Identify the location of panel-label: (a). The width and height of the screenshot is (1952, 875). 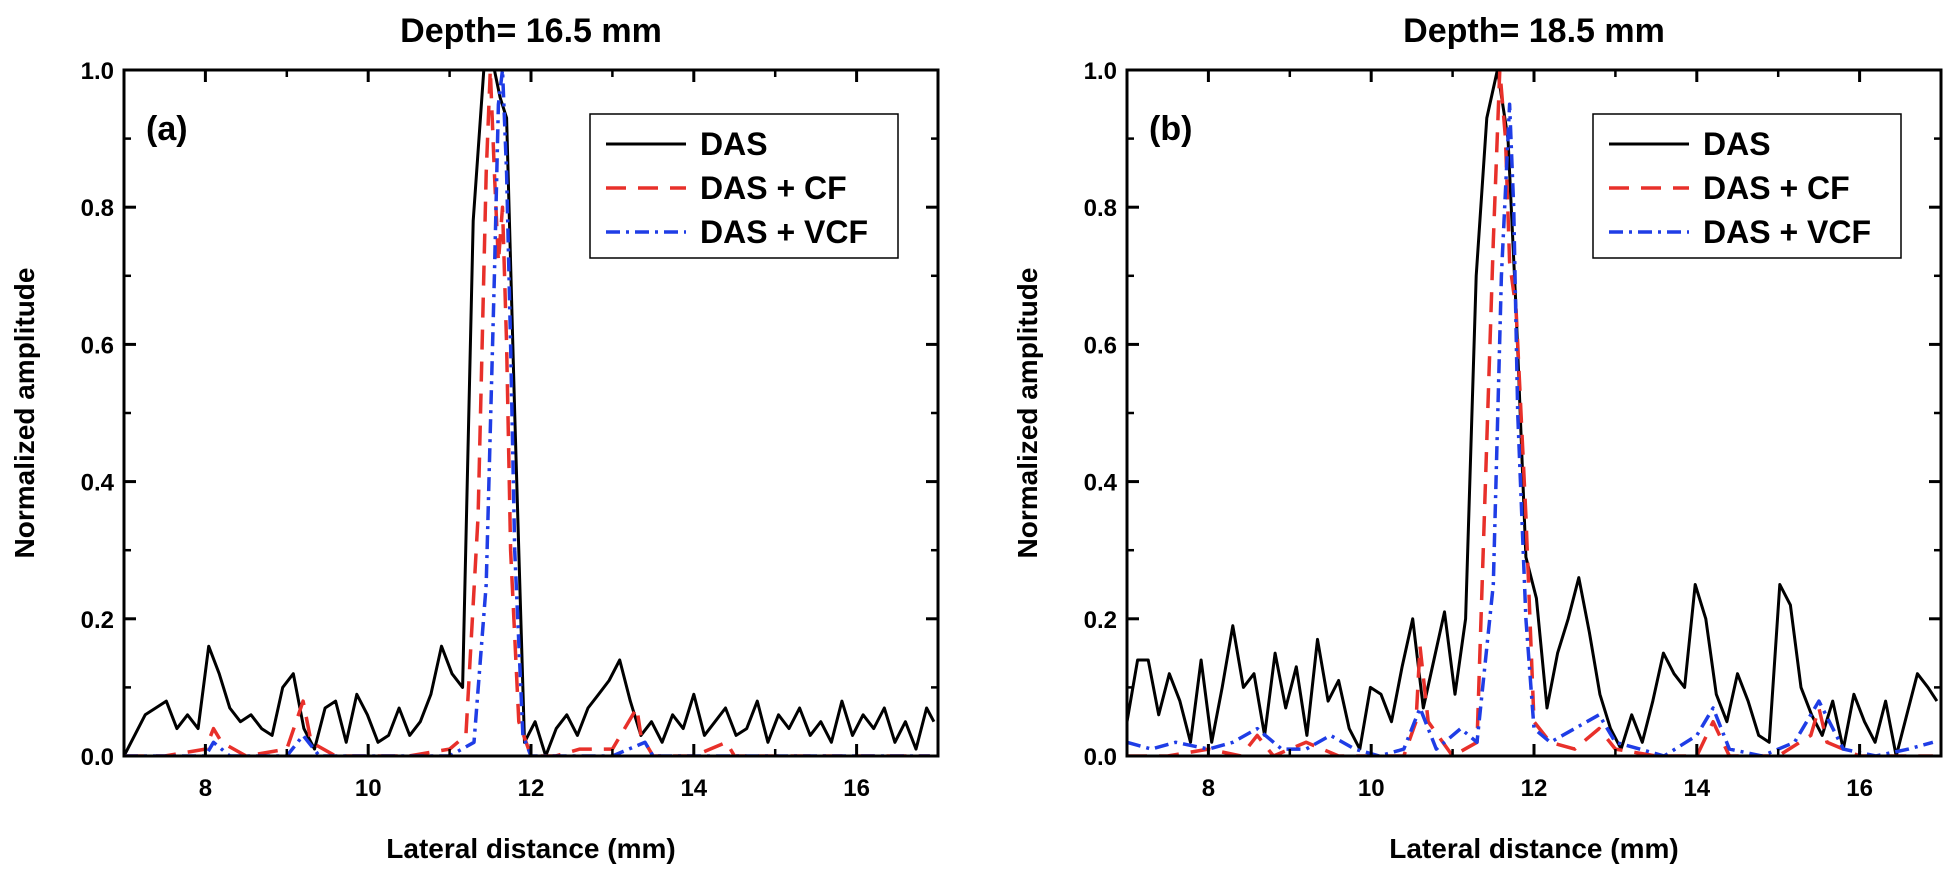
(167, 129).